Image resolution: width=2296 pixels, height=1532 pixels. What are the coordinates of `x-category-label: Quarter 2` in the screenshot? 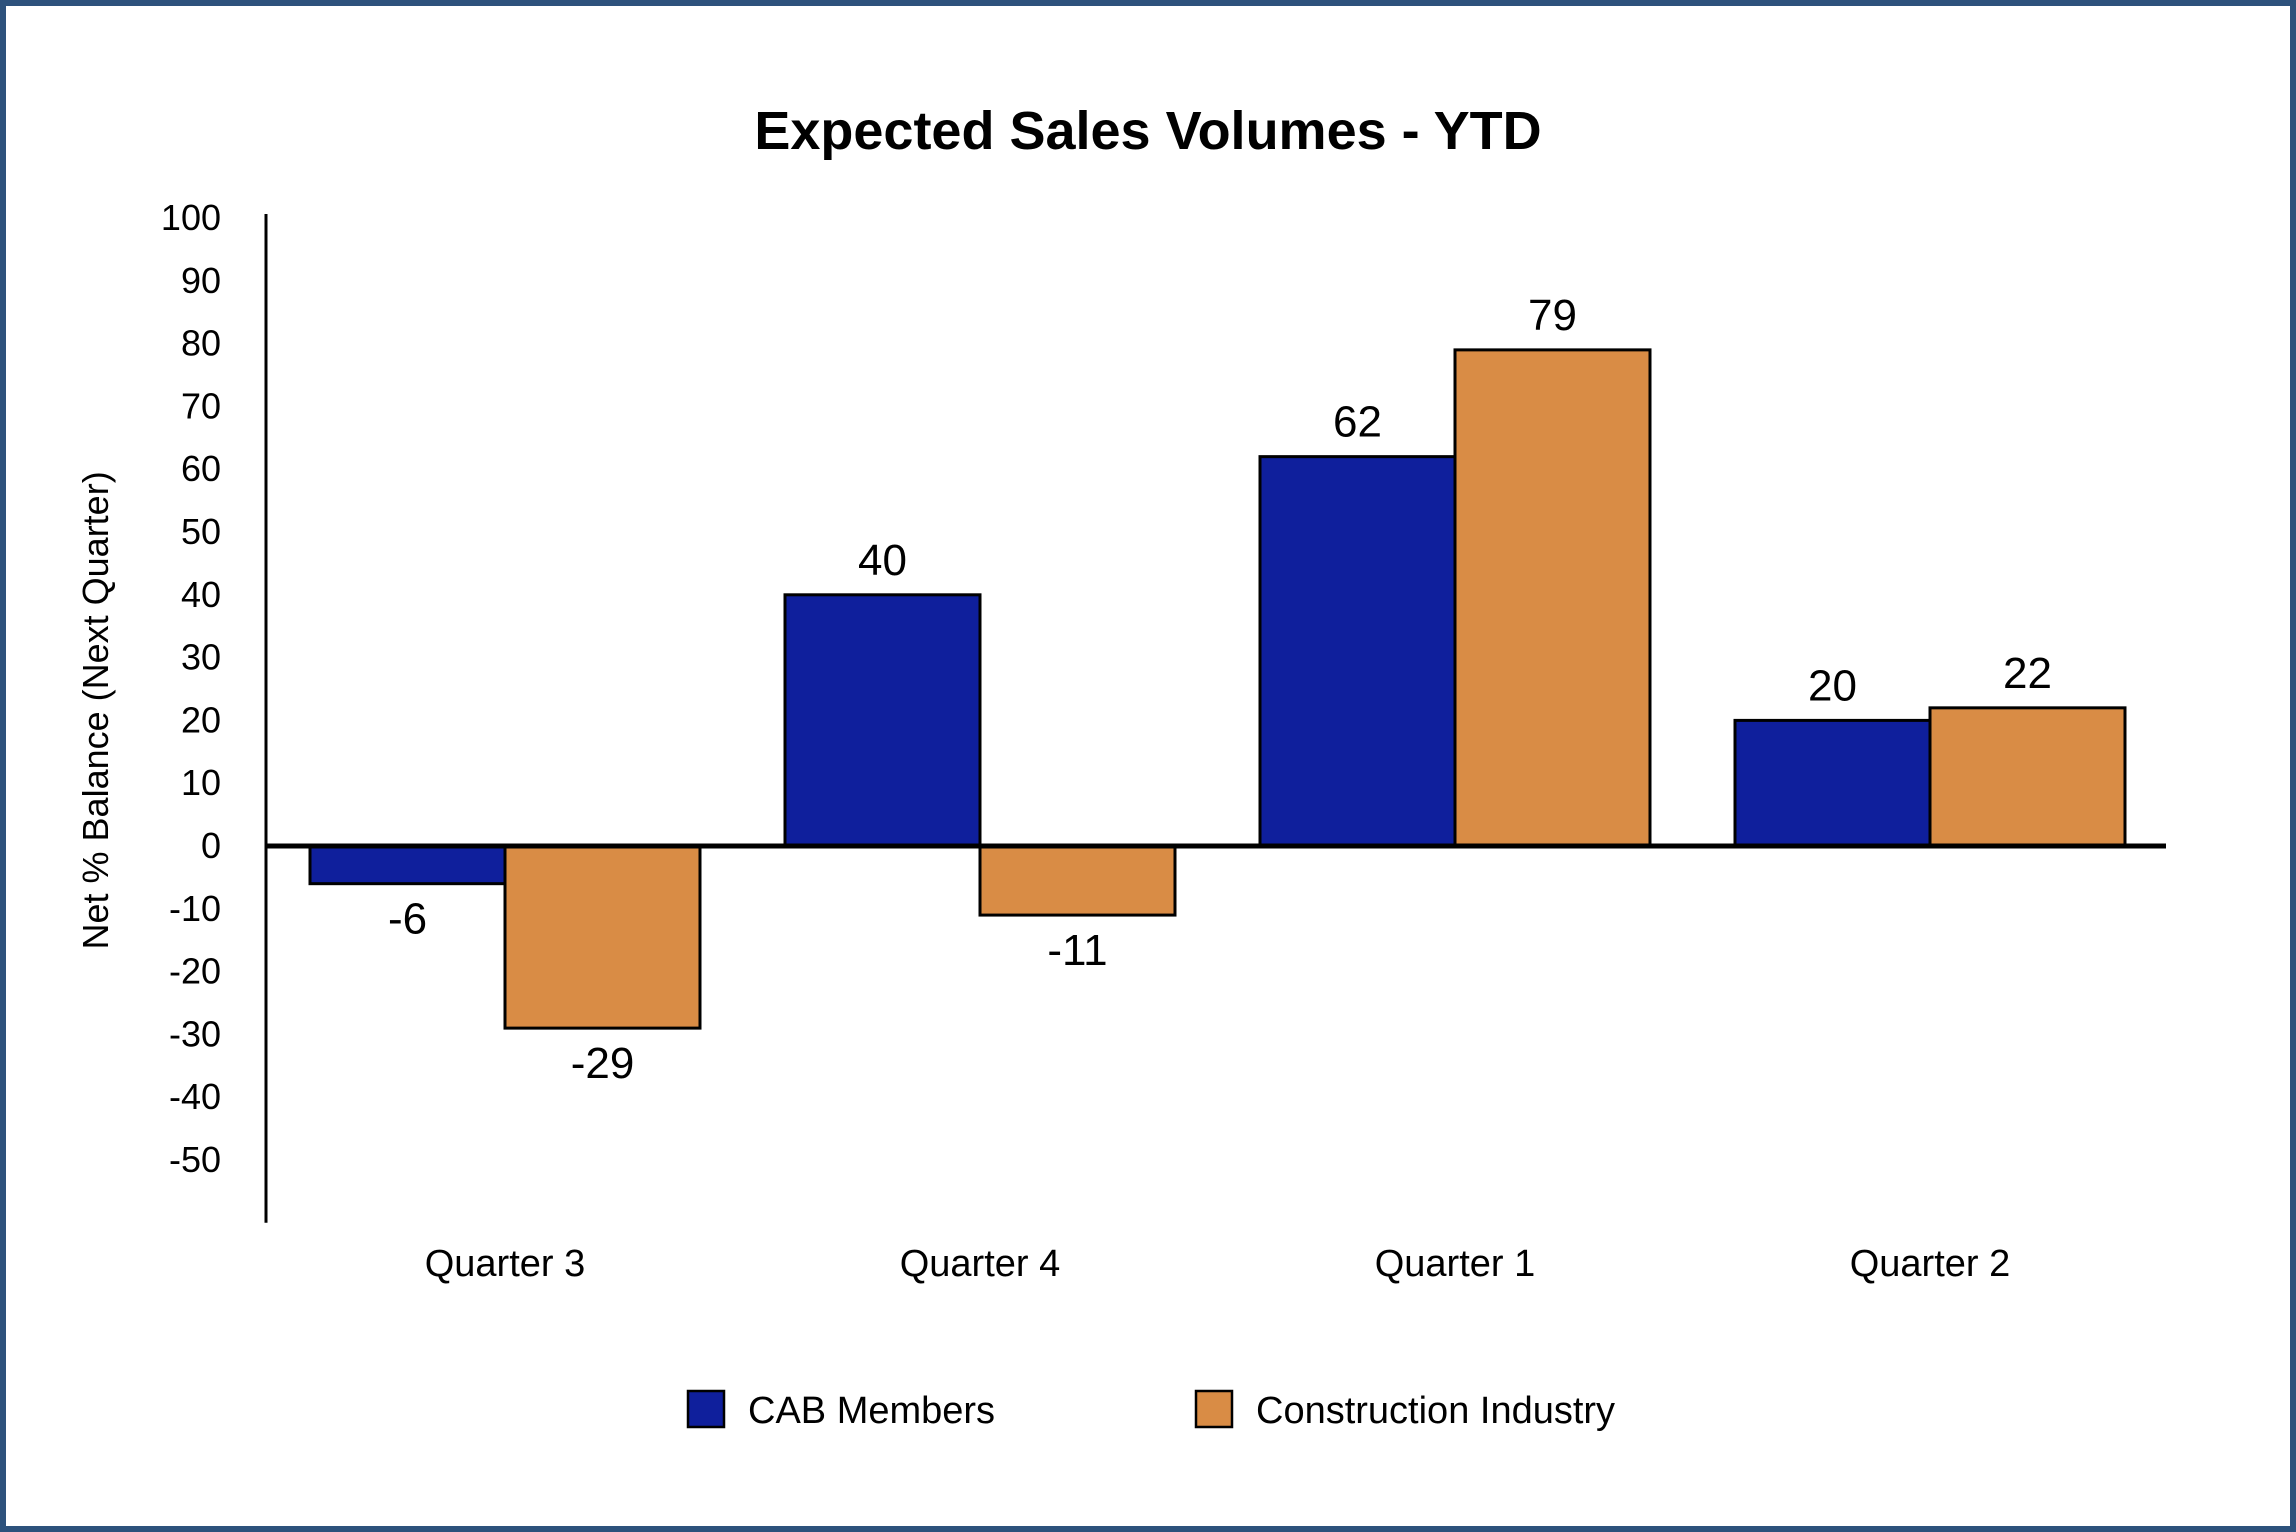 It's located at (1930, 1264).